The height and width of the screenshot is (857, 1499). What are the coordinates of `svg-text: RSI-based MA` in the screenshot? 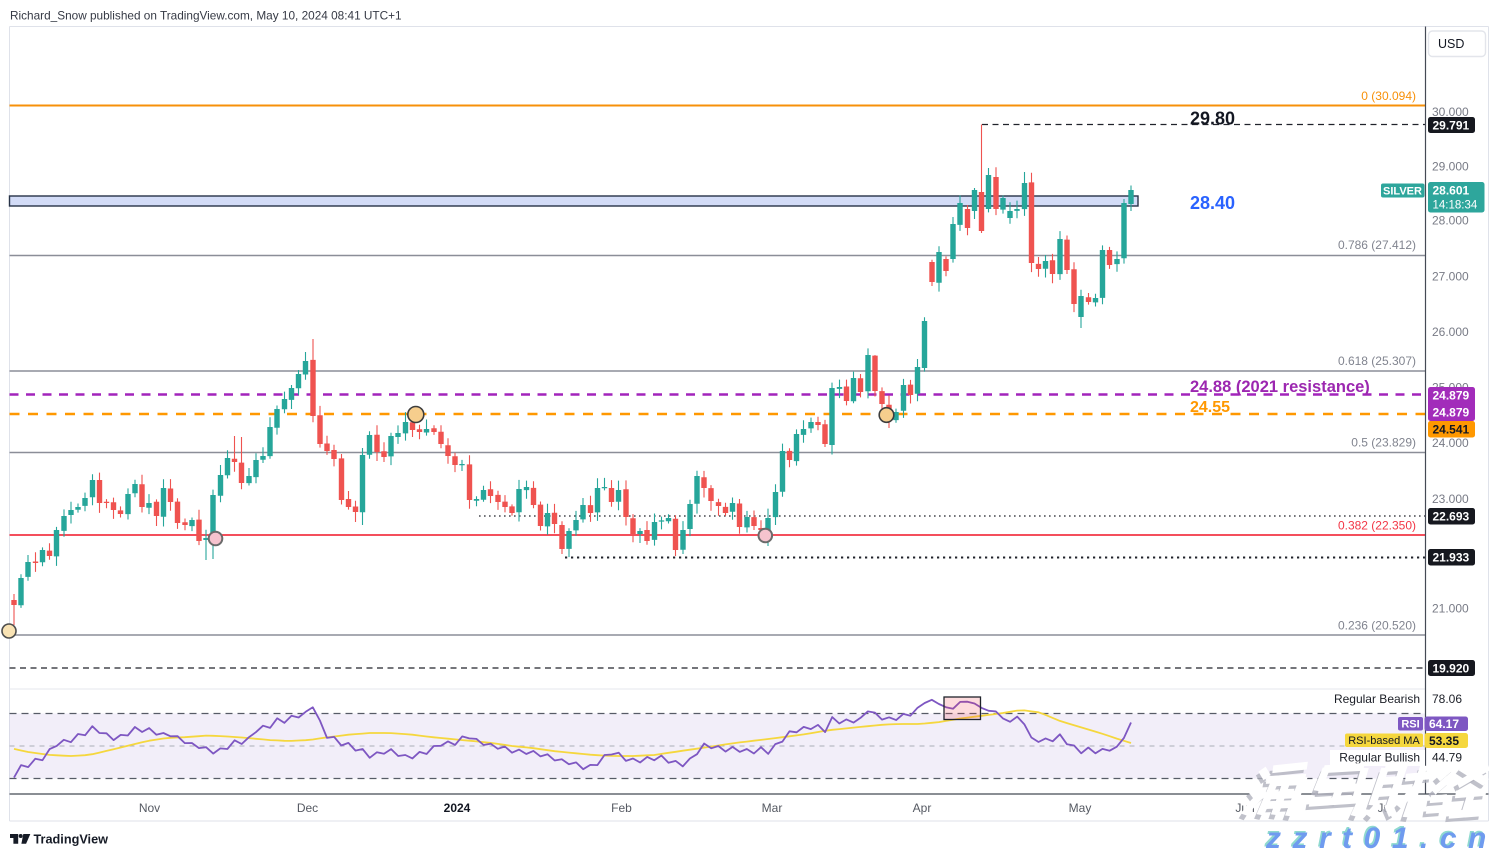 It's located at (1384, 741).